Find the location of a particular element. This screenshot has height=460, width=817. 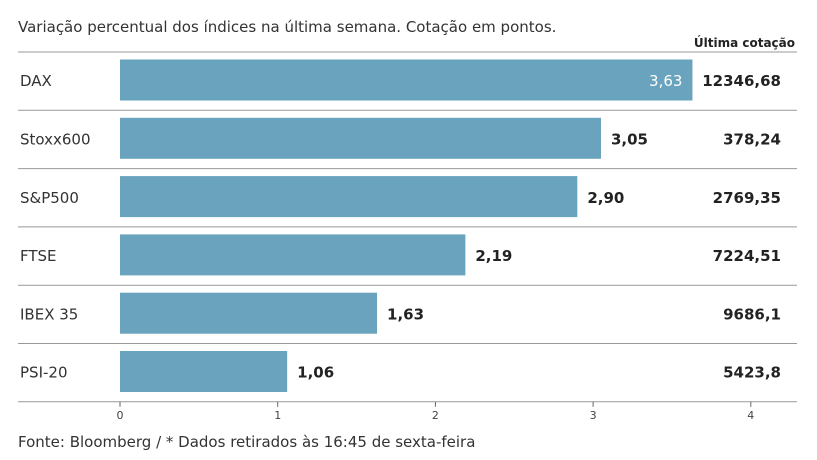

value-label: 2,19 is located at coordinates (493, 256).